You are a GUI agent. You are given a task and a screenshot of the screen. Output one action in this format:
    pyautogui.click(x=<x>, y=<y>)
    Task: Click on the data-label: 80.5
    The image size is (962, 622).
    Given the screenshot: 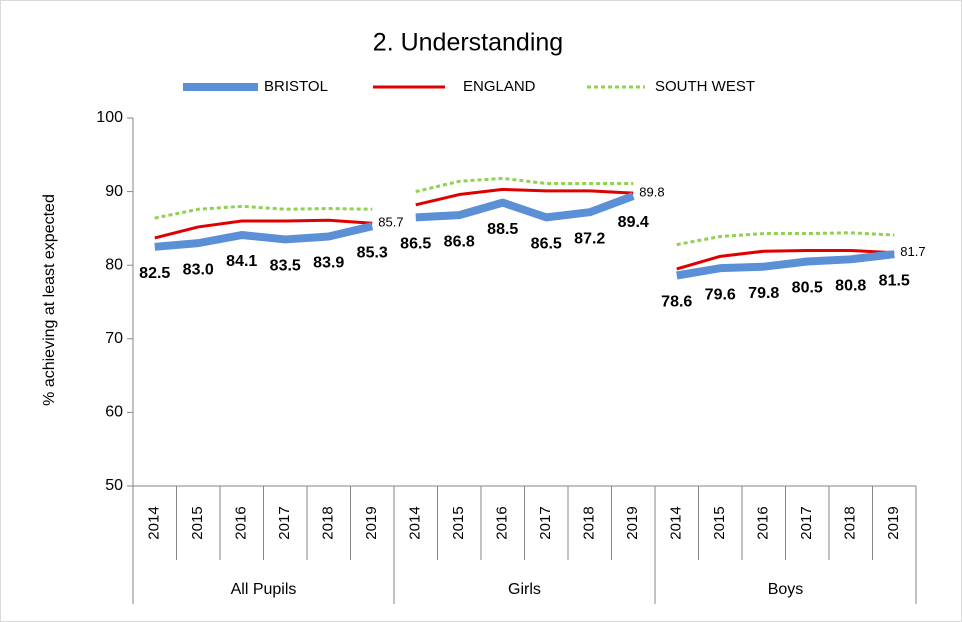 What is the action you would take?
    pyautogui.click(x=807, y=288)
    